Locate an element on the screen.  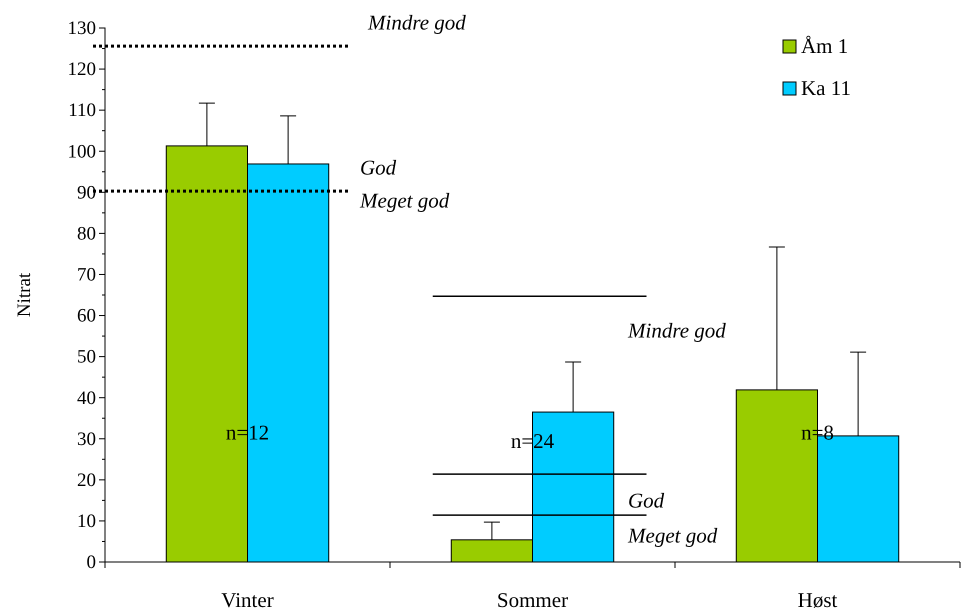
x-tick-label: Høst is located at coordinates (818, 599).